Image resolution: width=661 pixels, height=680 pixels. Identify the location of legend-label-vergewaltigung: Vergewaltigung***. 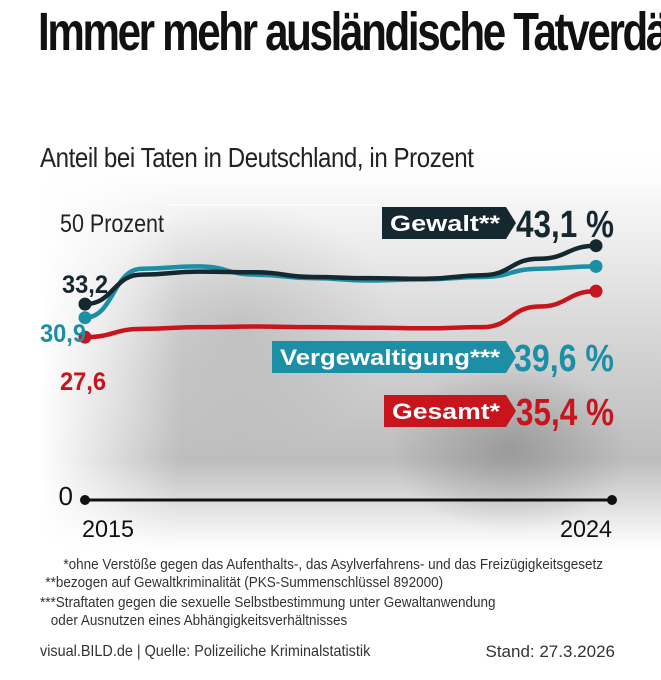
(390, 357).